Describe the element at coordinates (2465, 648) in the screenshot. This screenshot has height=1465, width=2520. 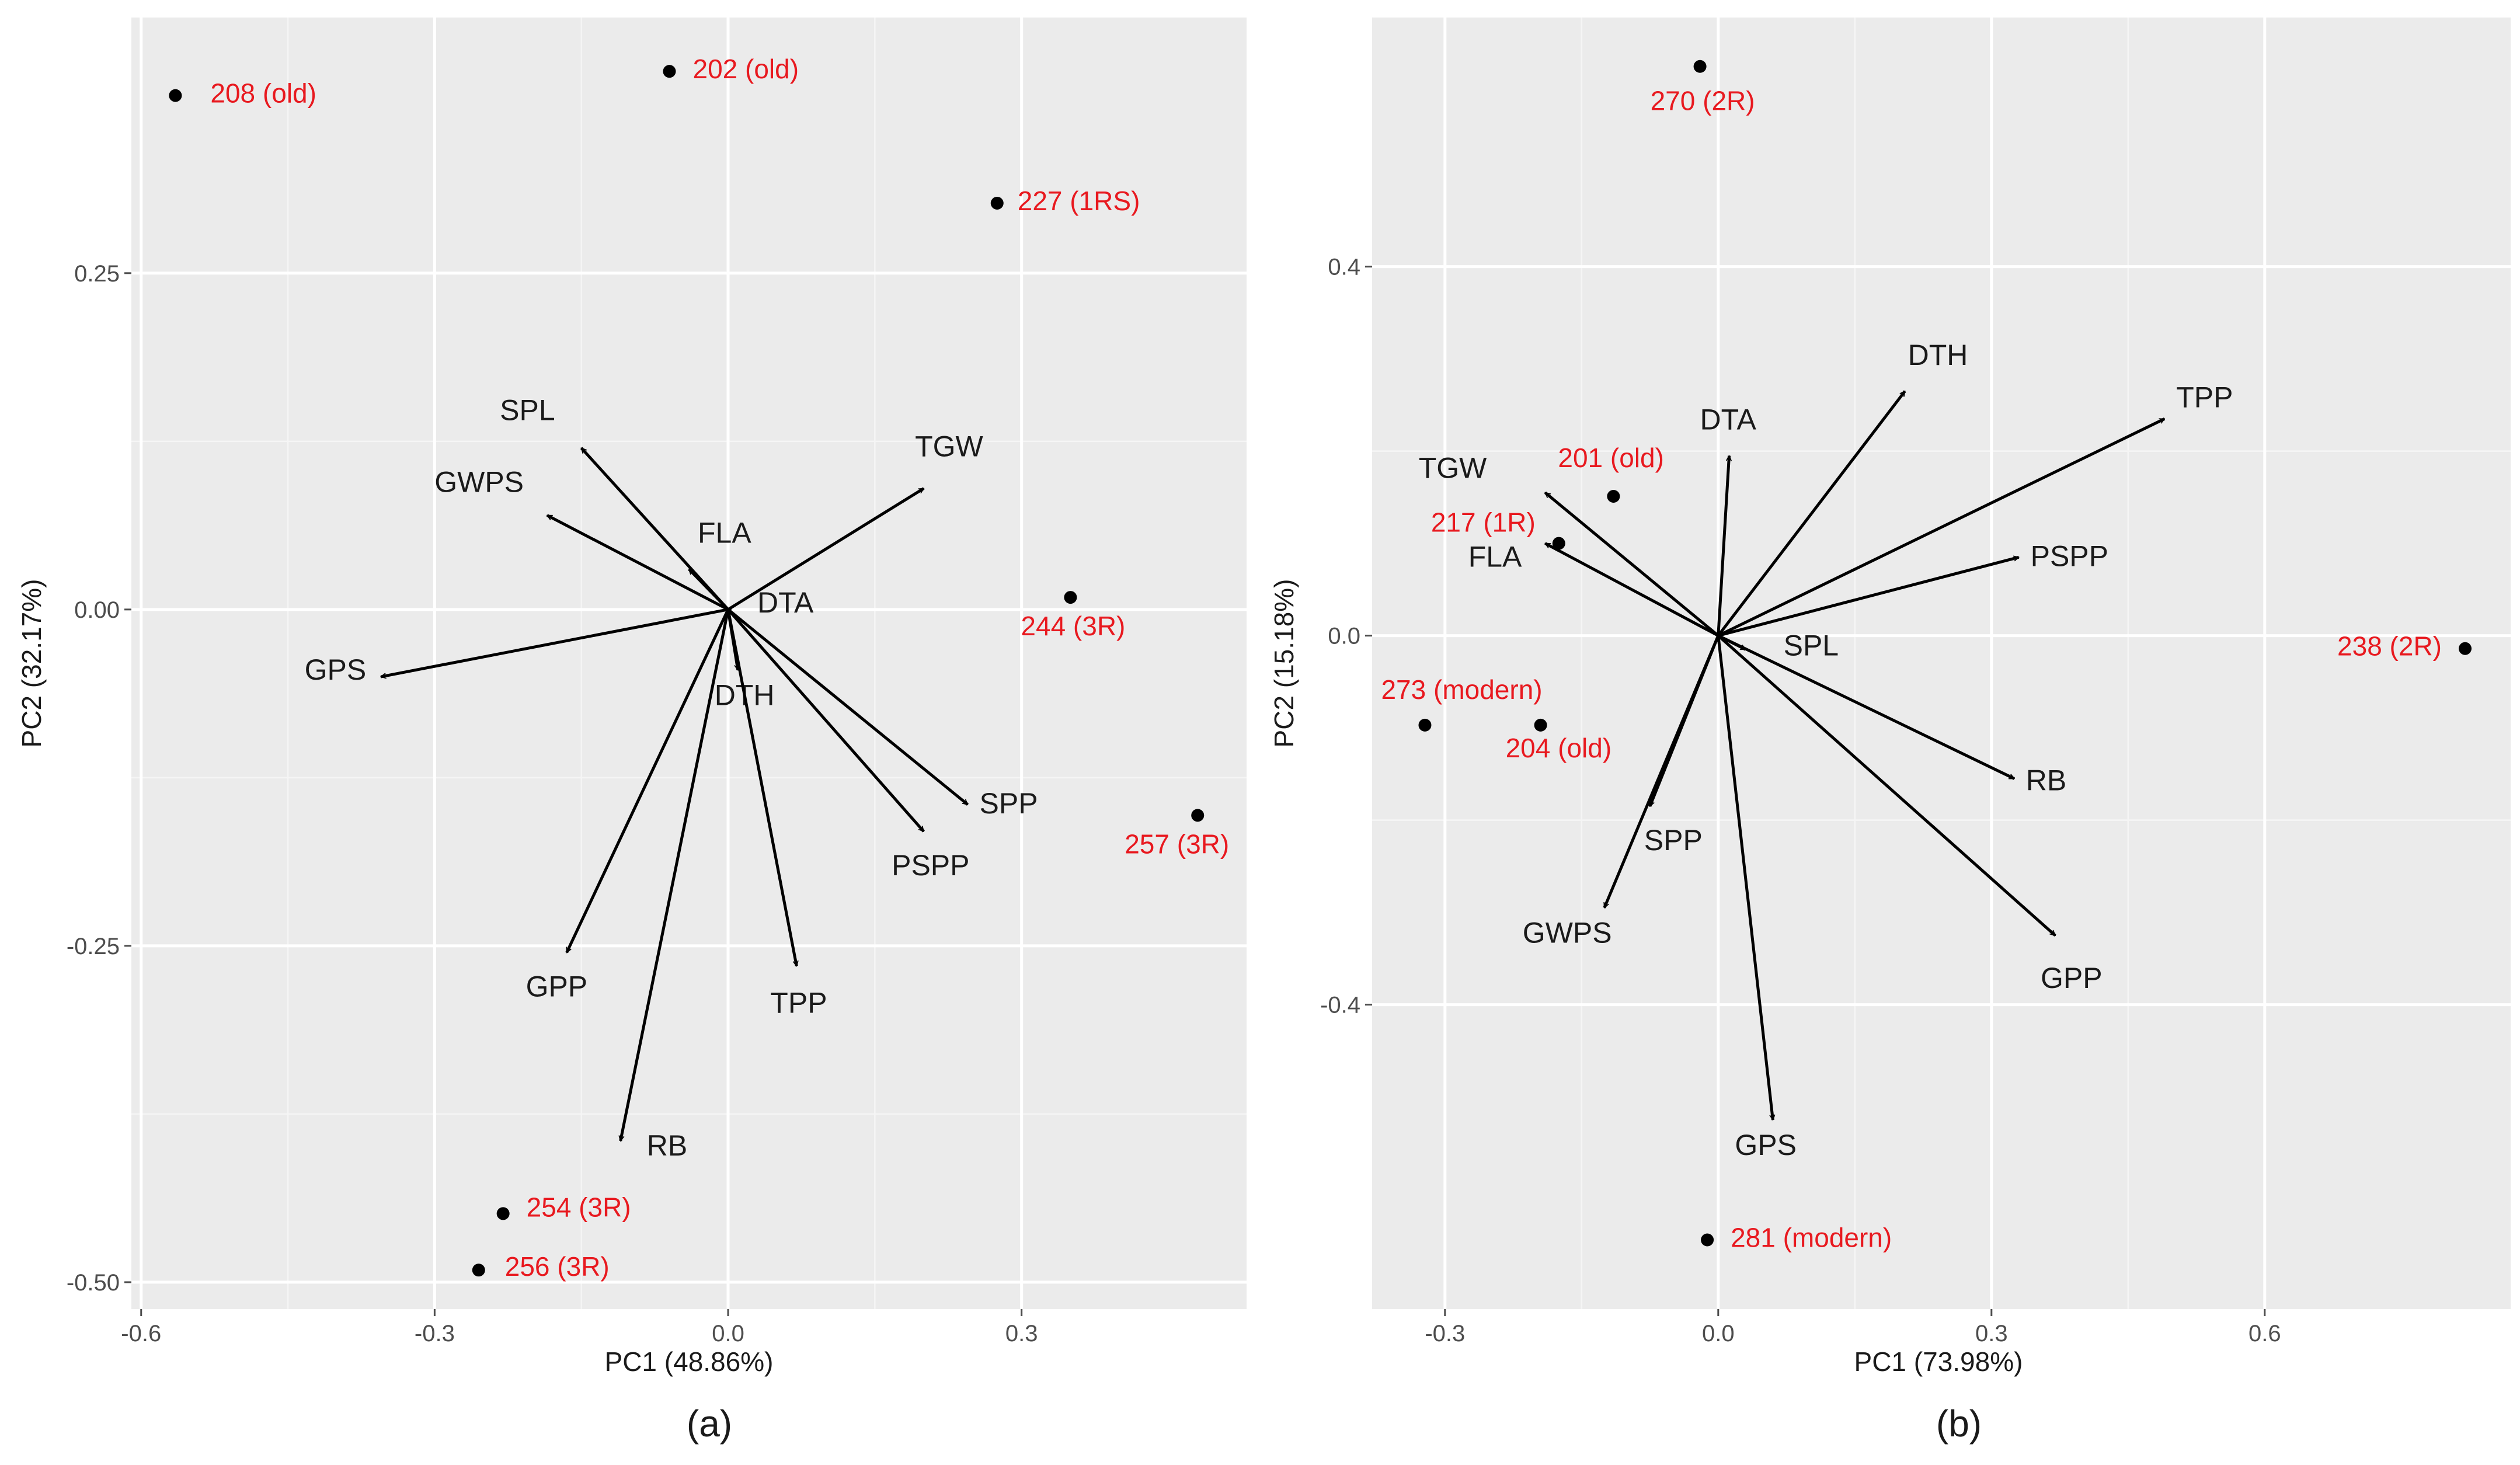
I see `point-238-2r` at that location.